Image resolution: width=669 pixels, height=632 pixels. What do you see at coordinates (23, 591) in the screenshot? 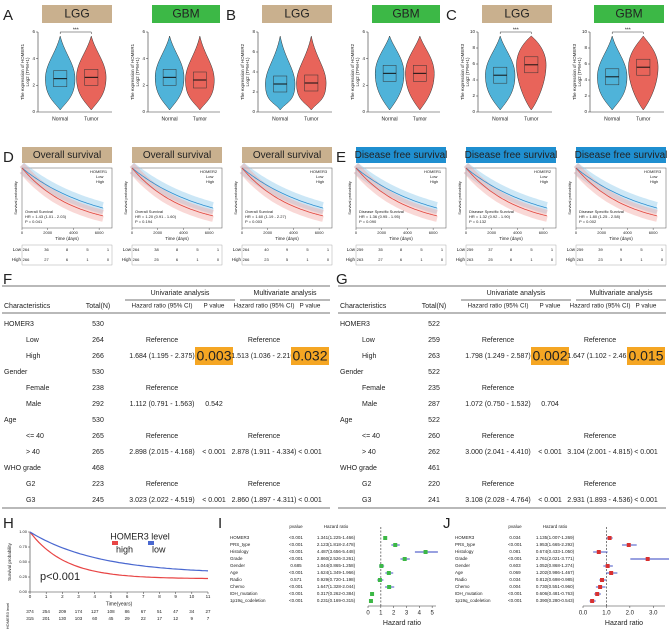
I see `y-tick-label: 0.00` at bounding box center [23, 591].